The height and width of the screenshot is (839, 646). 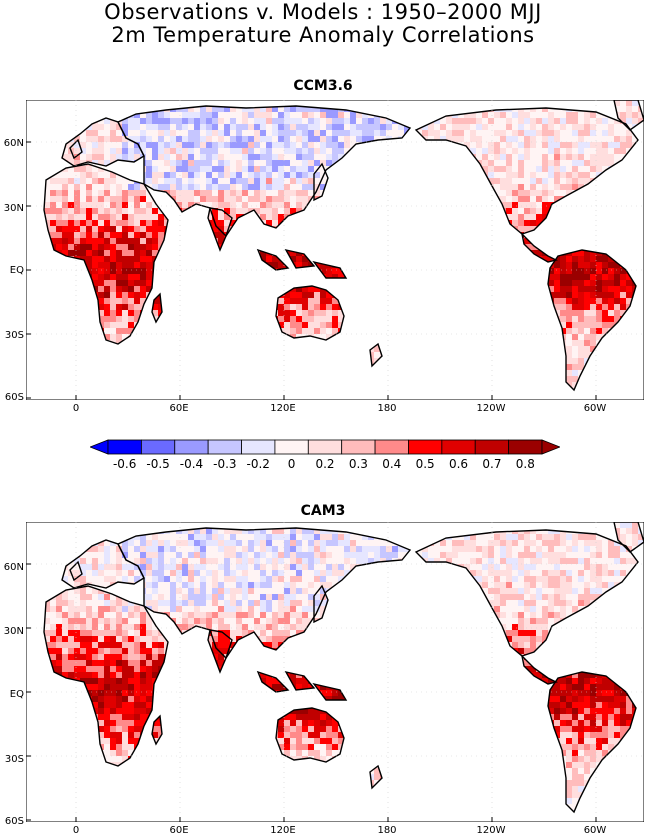 What do you see at coordinates (358, 464) in the screenshot?
I see `colorbar-label: 0.3` at bounding box center [358, 464].